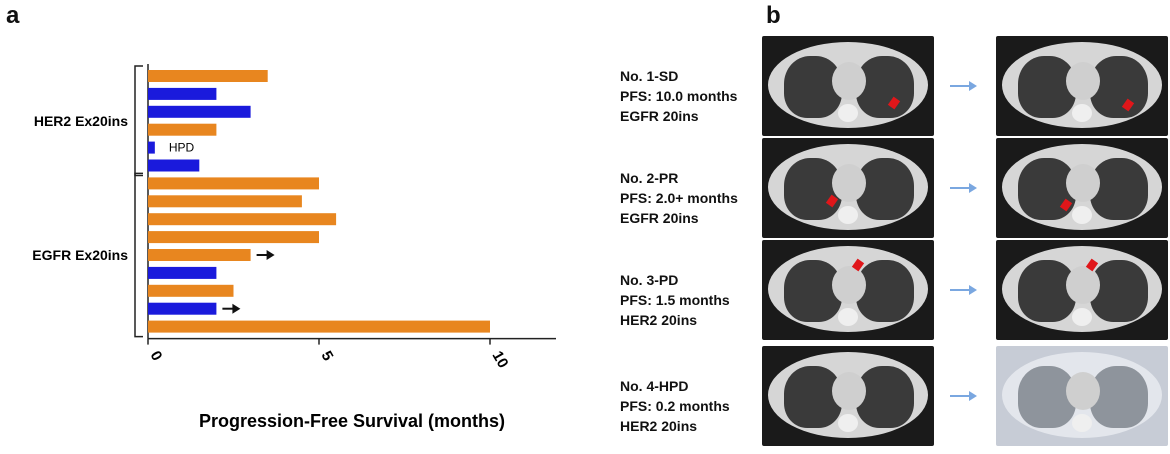 This screenshot has width=1170, height=454. I want to click on case-pfs: PFS: 1.5 months, so click(675, 300).